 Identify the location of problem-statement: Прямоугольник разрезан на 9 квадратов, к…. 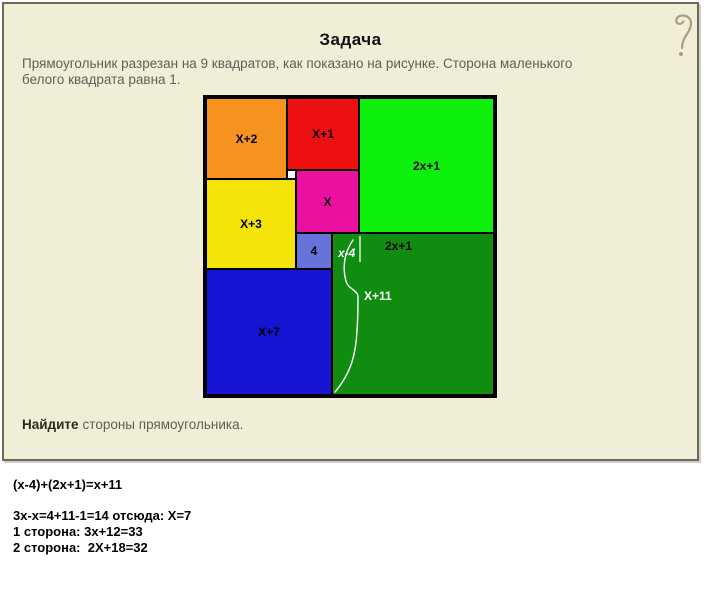
(342, 72).